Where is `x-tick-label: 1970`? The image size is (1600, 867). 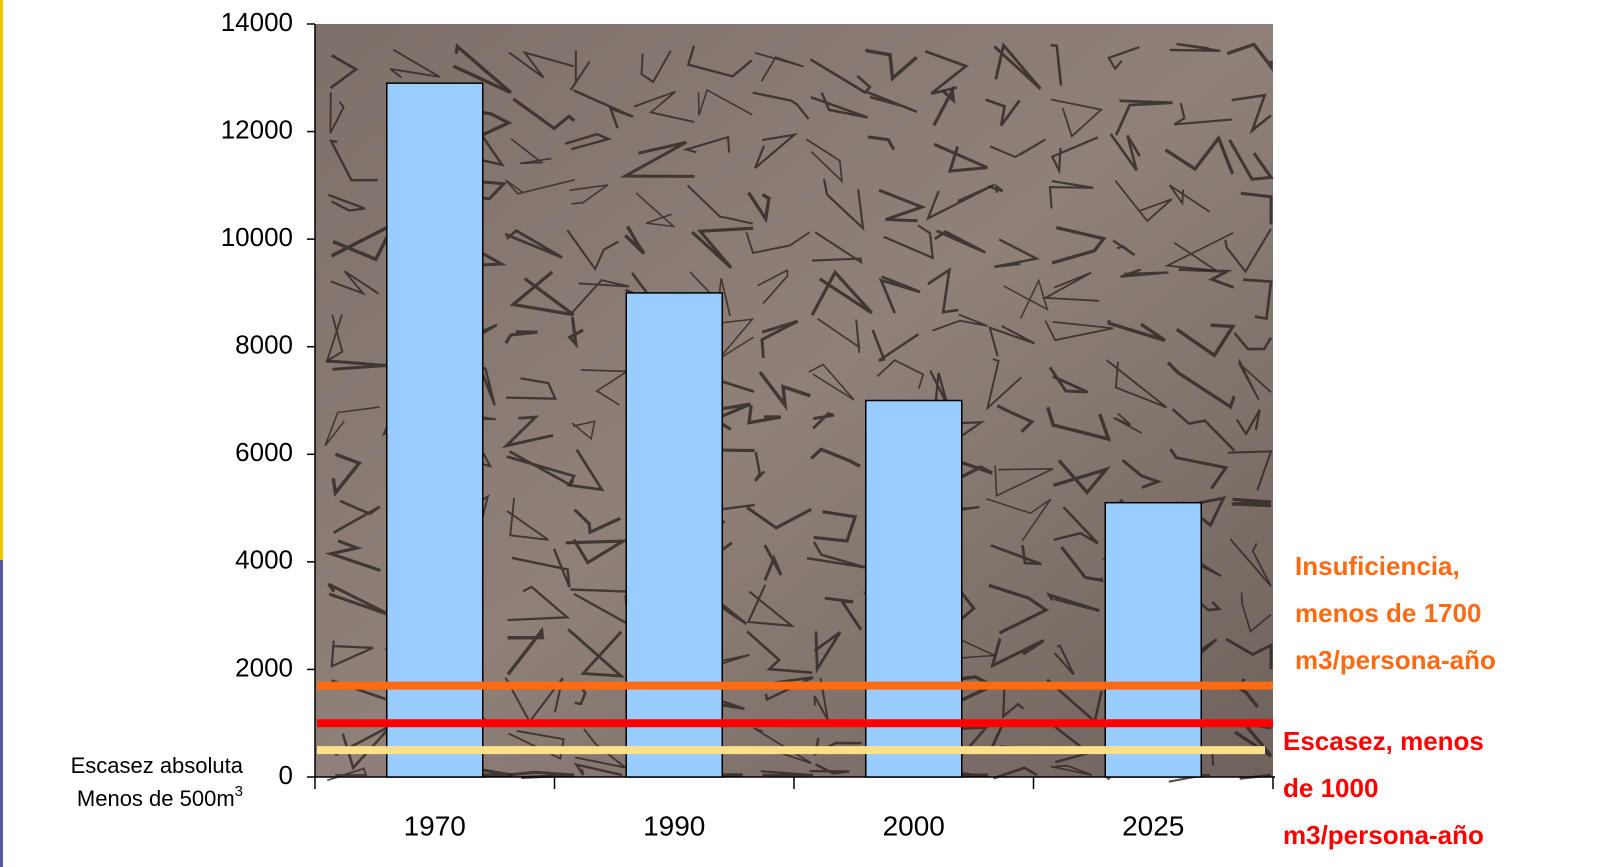 x-tick-label: 1970 is located at coordinates (435, 825).